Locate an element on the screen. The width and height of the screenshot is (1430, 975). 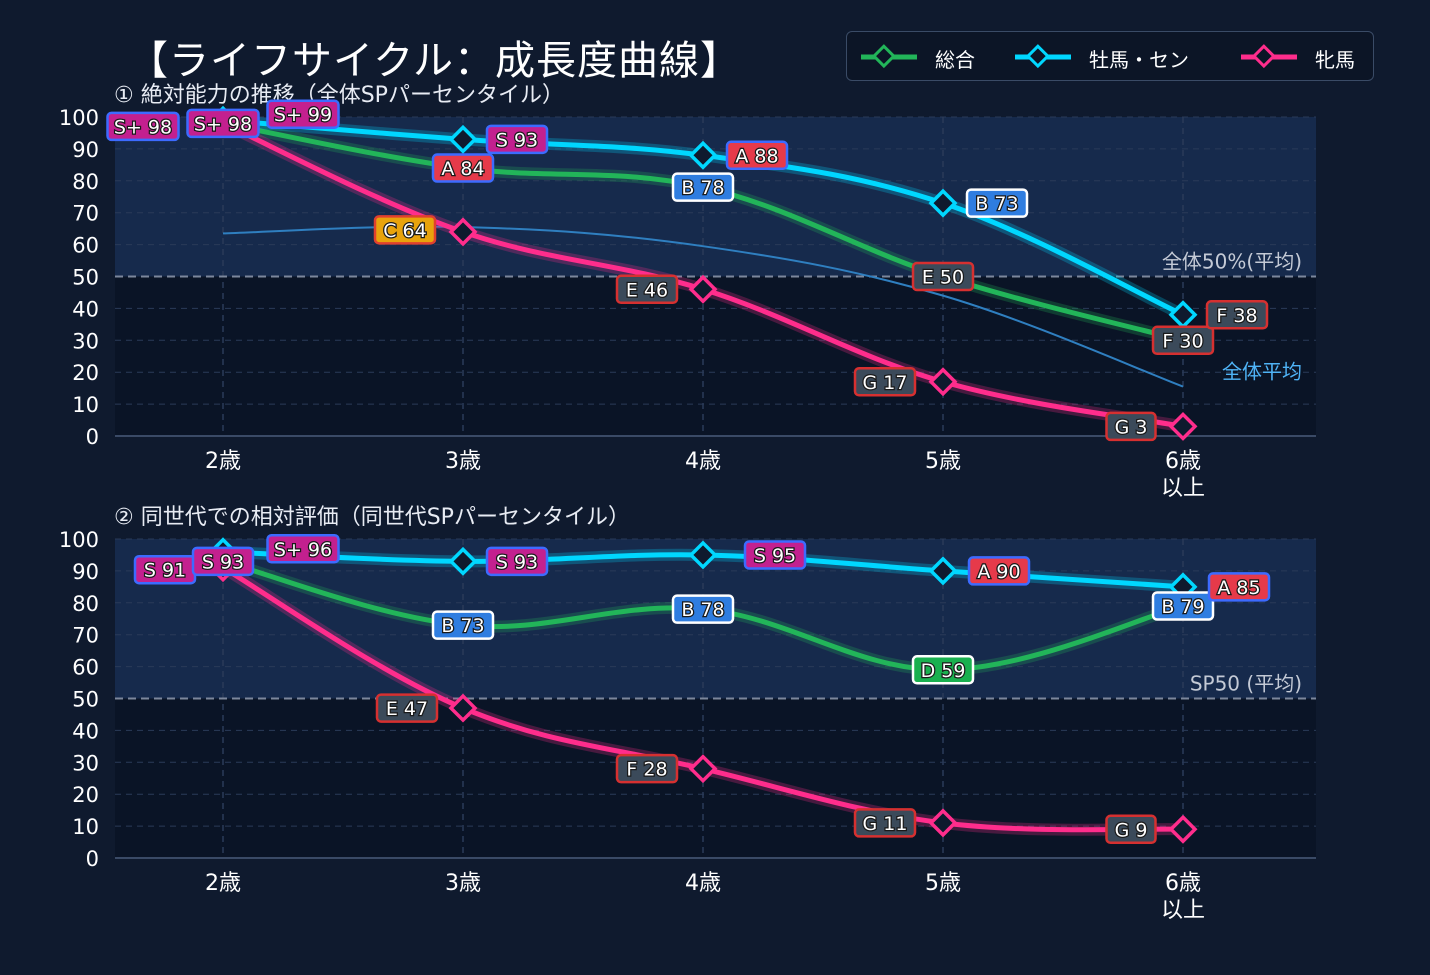
svg-text: F 30 is located at coordinates (1182, 341).